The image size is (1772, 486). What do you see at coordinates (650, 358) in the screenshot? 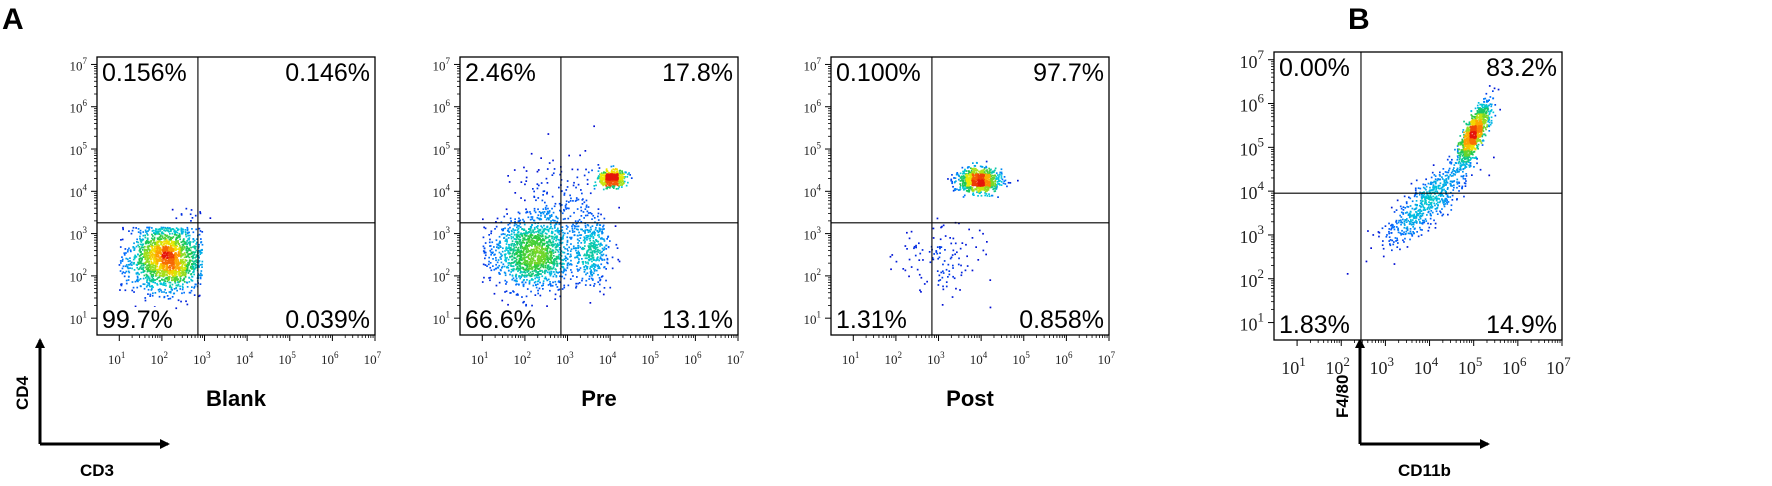
I see `x-tick-label: 105` at bounding box center [650, 358].